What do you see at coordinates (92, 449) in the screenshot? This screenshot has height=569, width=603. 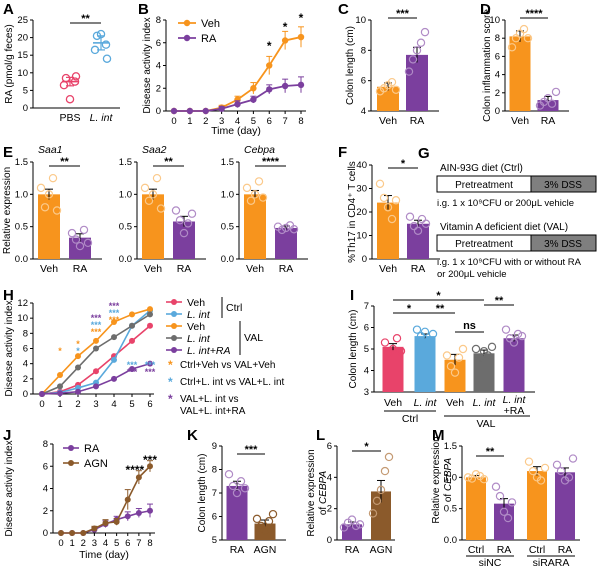 I see `legend-label: RA` at bounding box center [92, 449].